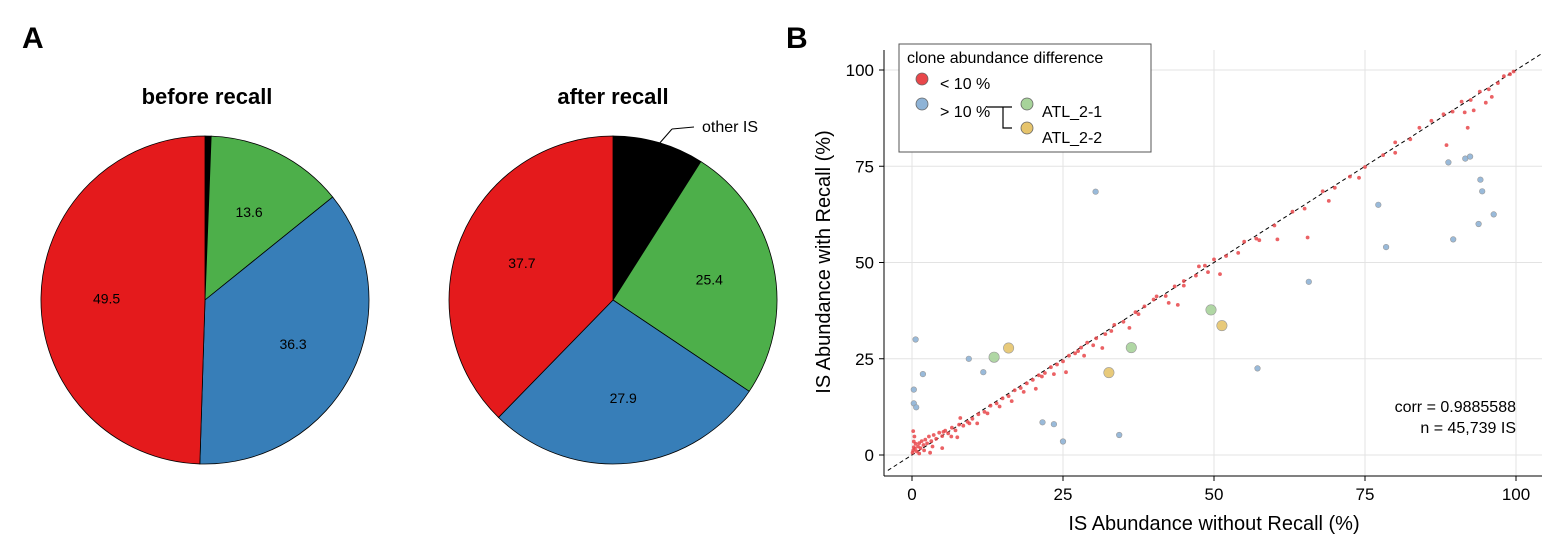 The image size is (1562, 550). I want to click on pie-chart-before-recall: before recall 13.6 36.3 49.5, so click(205, 274).